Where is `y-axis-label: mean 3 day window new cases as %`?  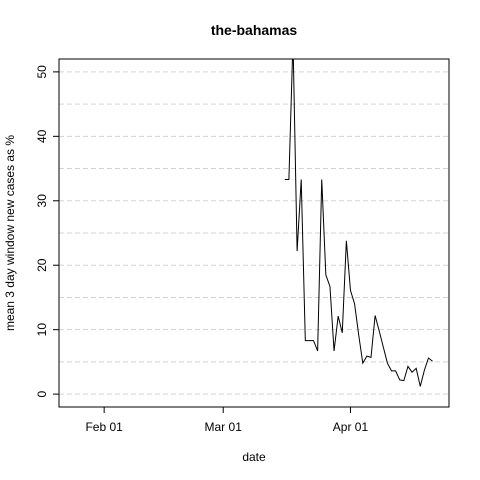 y-axis-label: mean 3 day window new cases as % is located at coordinates (10, 233).